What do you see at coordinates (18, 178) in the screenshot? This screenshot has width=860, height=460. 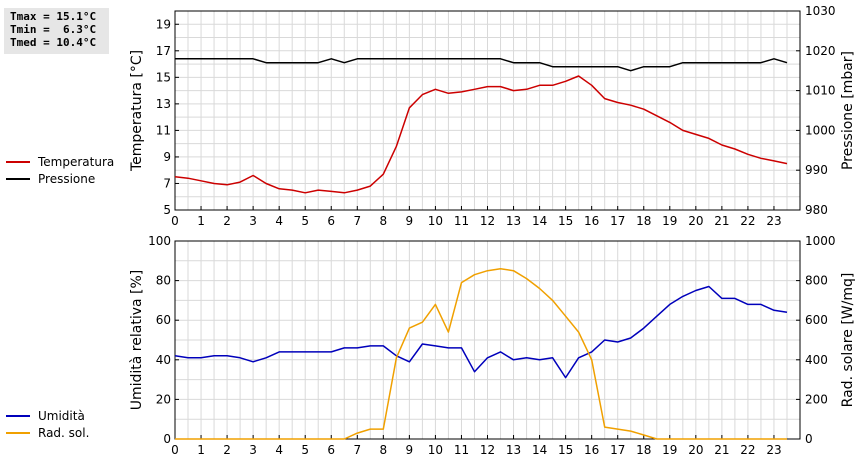 I see `legend-swatch-pressure` at bounding box center [18, 178].